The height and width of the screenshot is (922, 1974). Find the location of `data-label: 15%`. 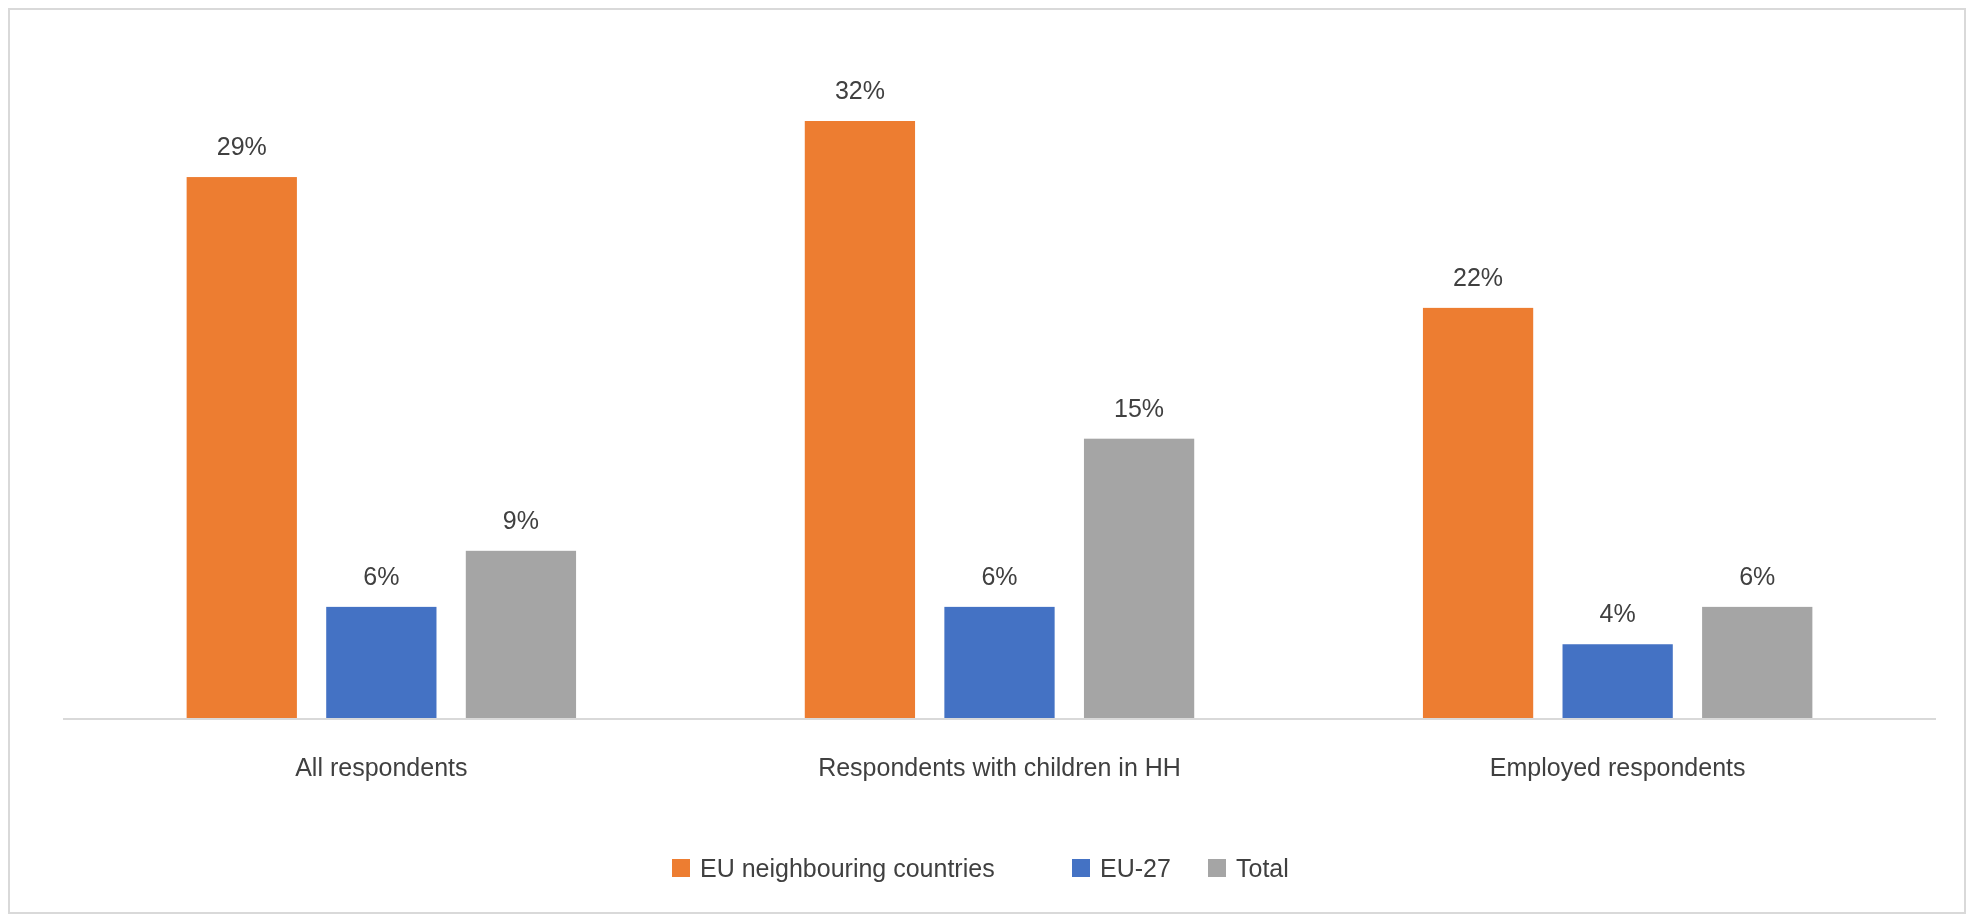

data-label: 15% is located at coordinates (1139, 407).